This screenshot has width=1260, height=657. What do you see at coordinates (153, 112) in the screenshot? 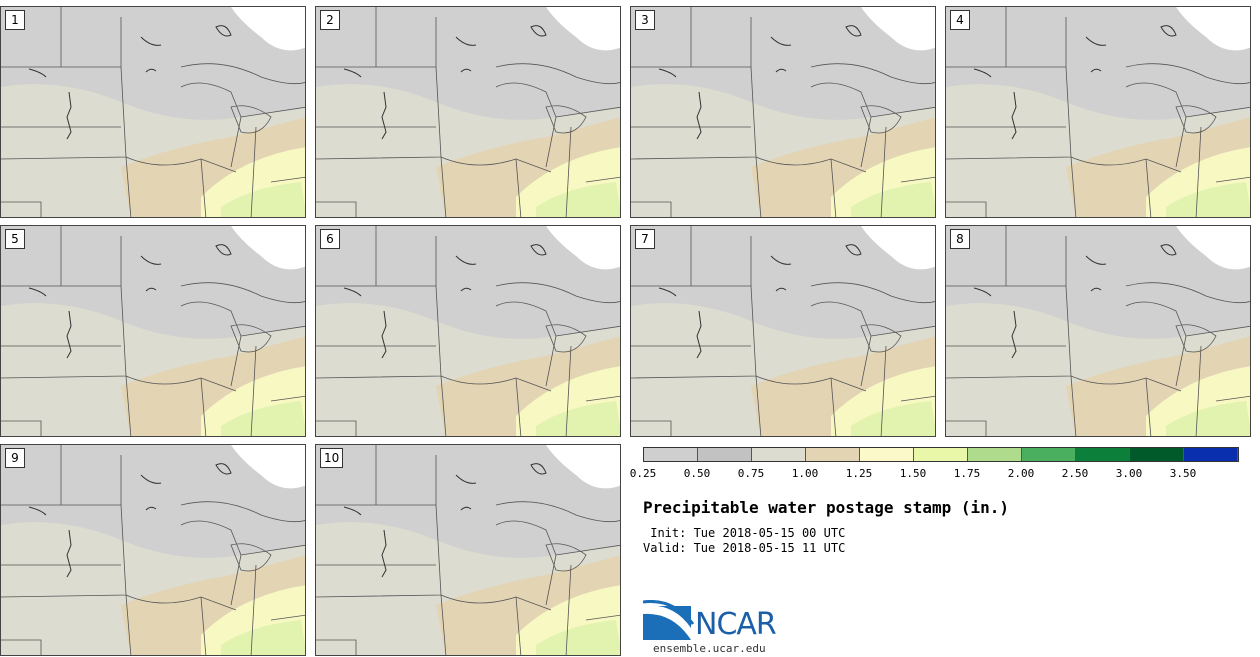
I see `map-panel: 1` at bounding box center [153, 112].